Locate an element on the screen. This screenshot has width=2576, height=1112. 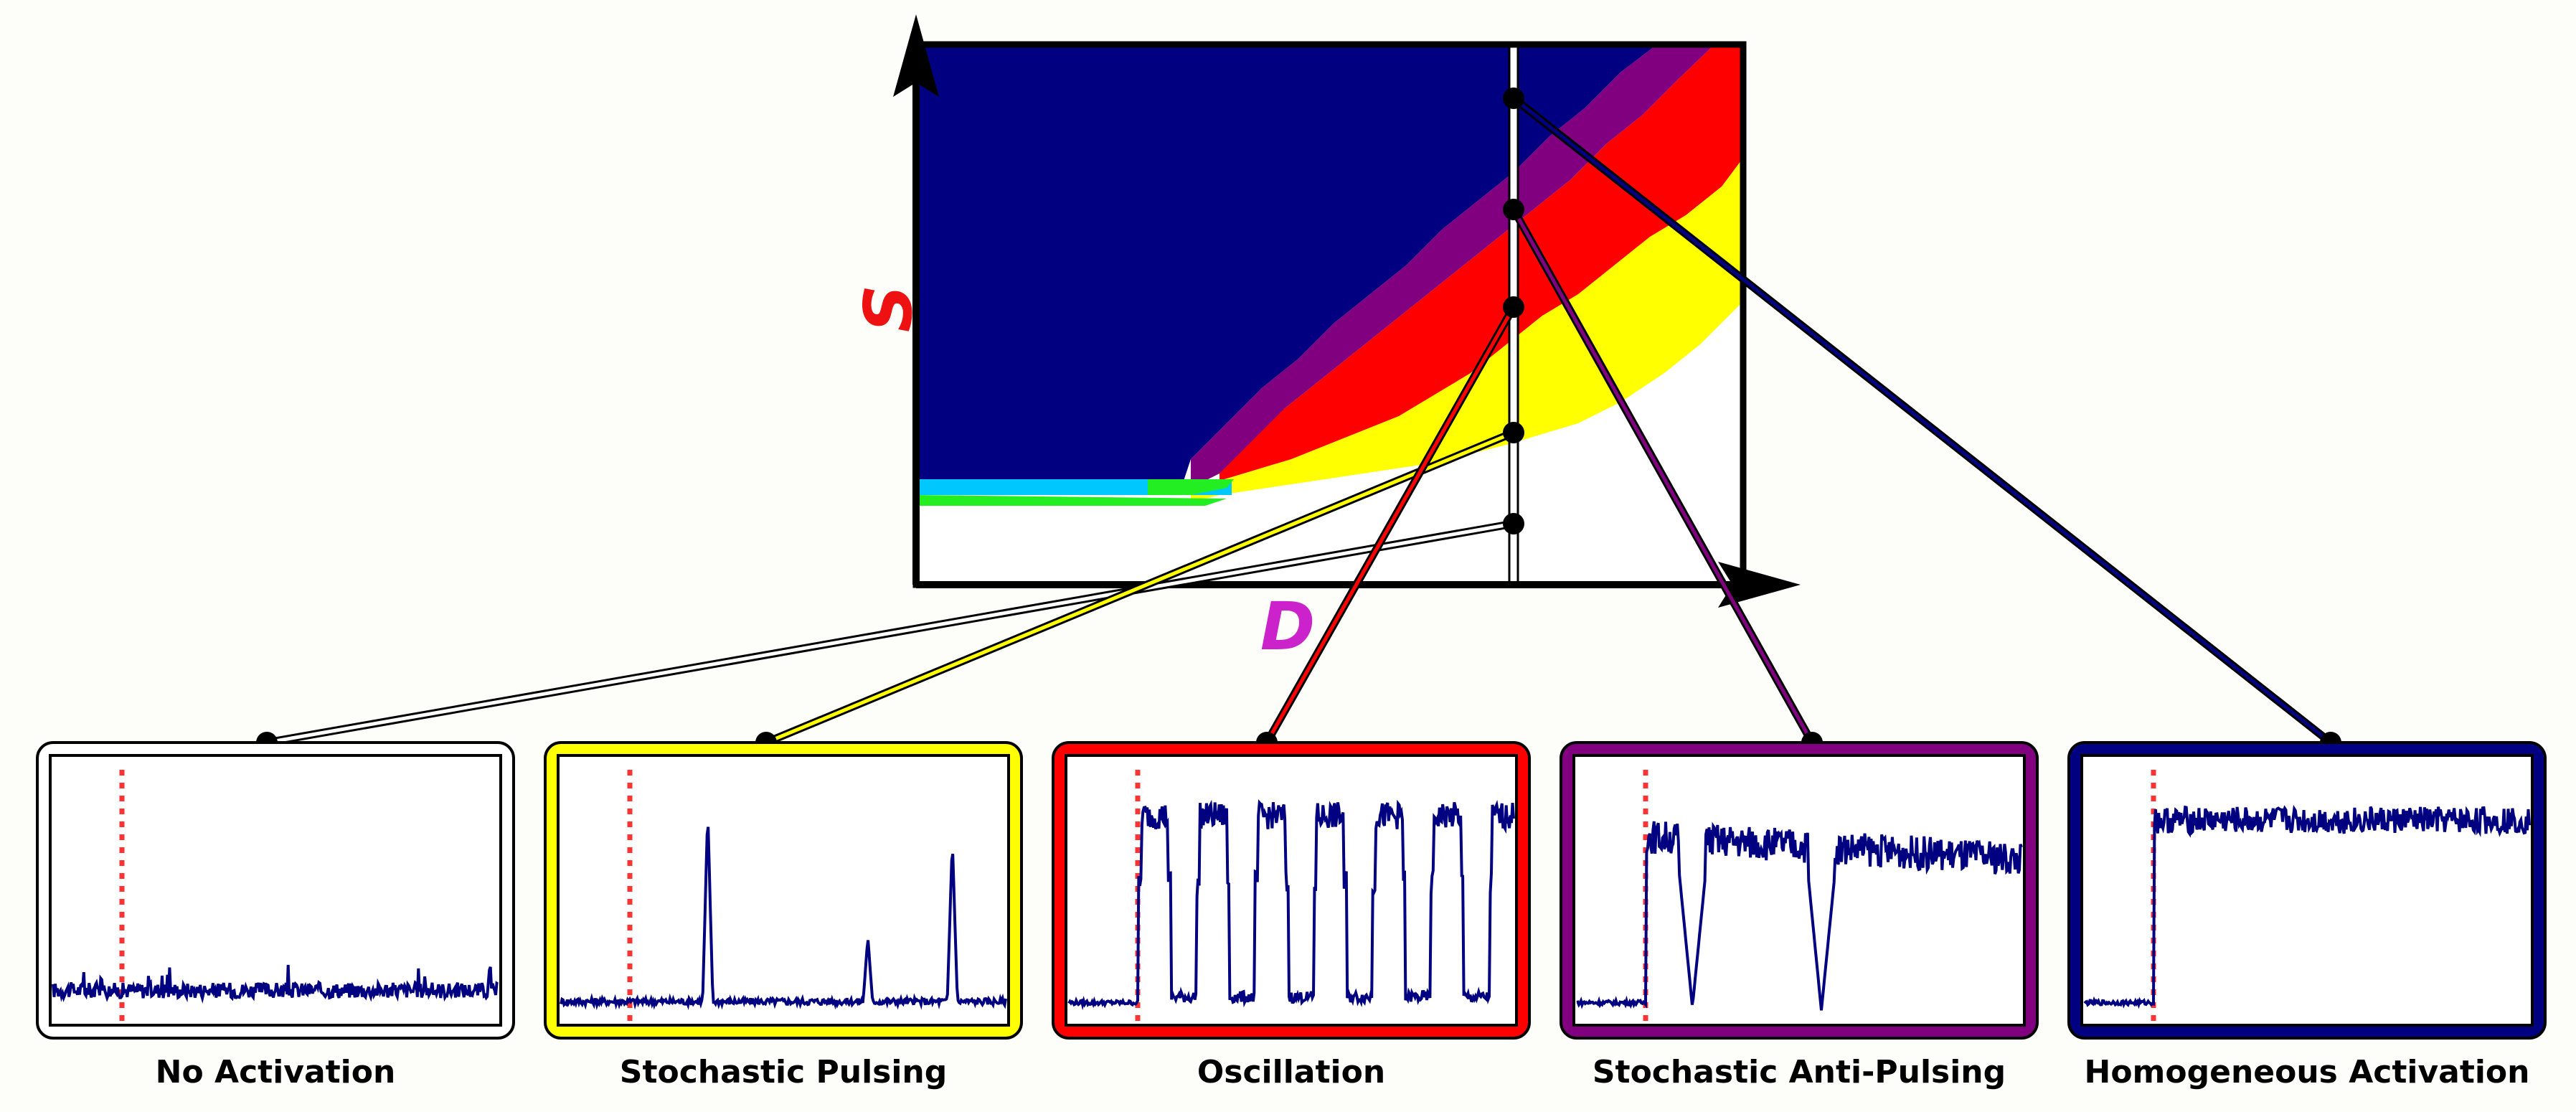
region-stochastic-pulsing is located at coordinates (1467, 330).